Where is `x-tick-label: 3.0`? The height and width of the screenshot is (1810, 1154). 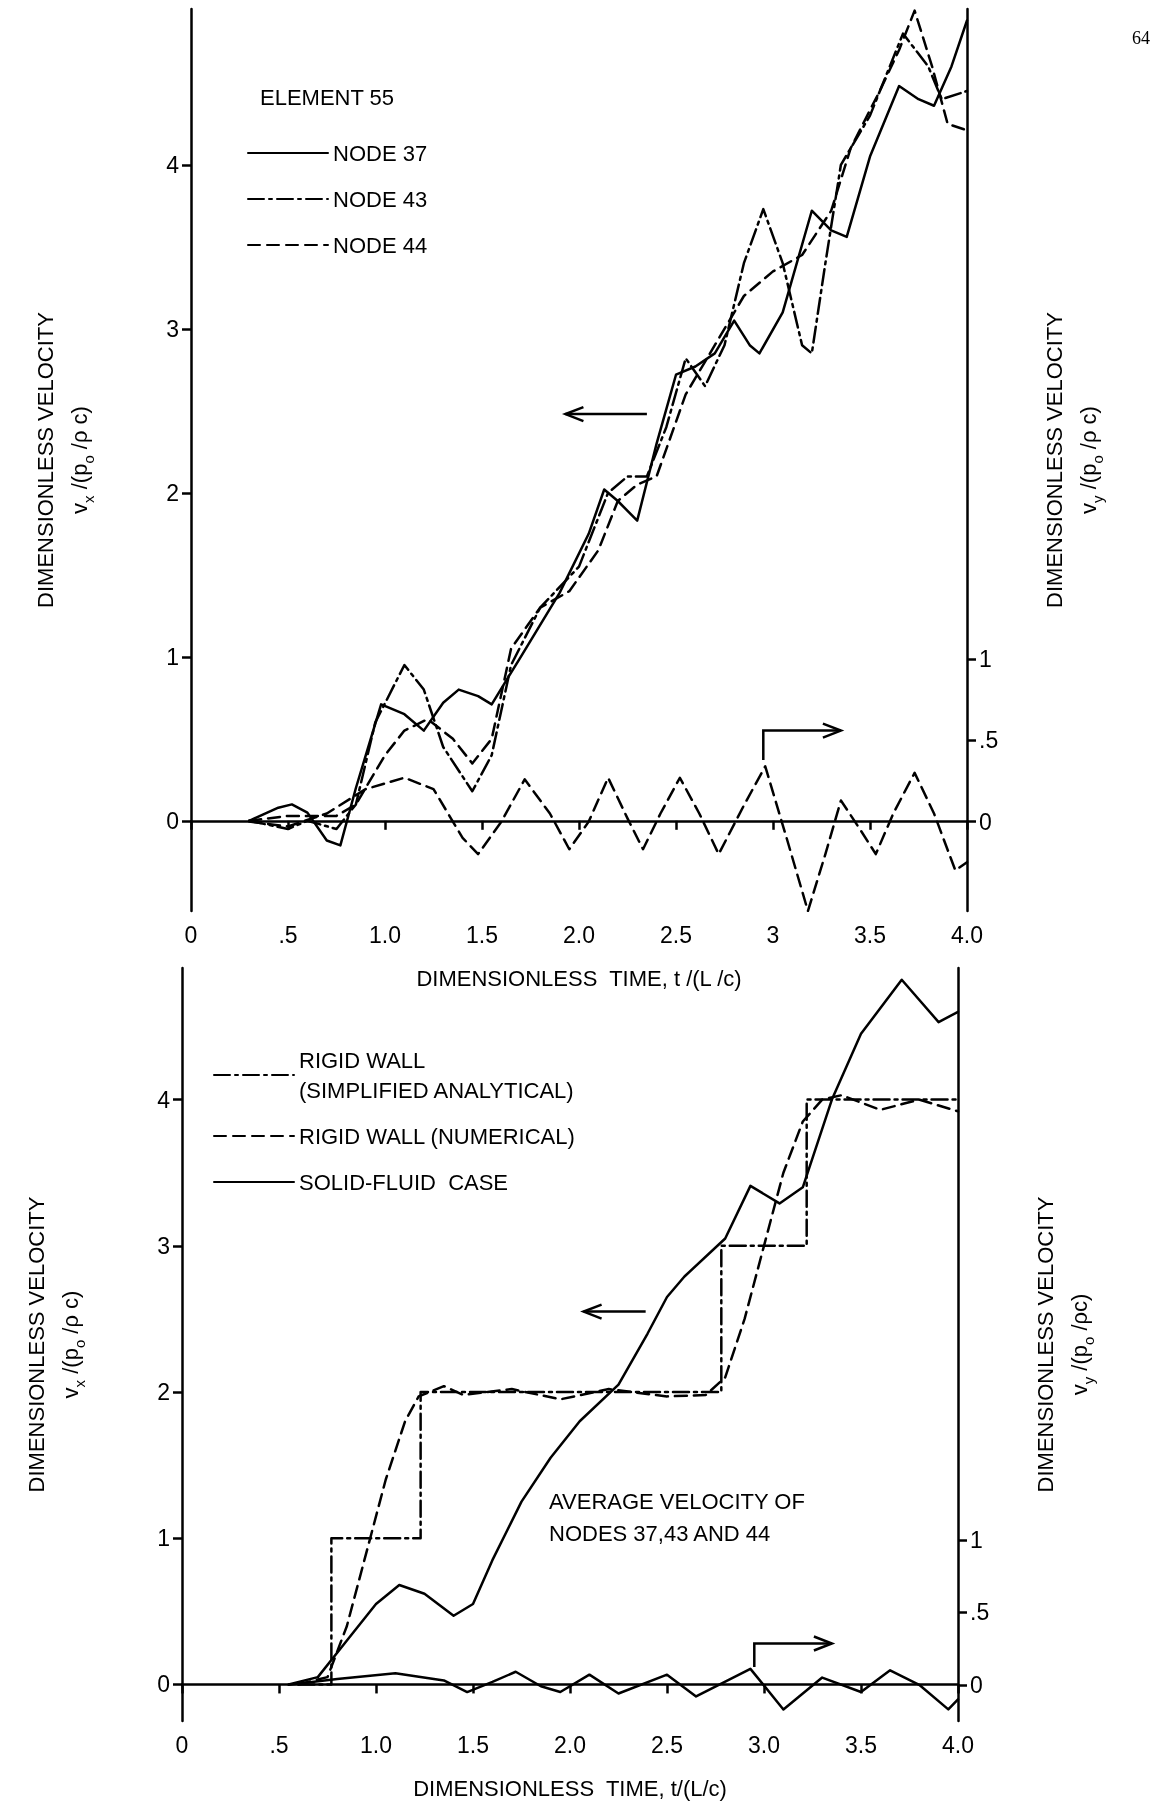
x-tick-label: 3.0 is located at coordinates (764, 1744).